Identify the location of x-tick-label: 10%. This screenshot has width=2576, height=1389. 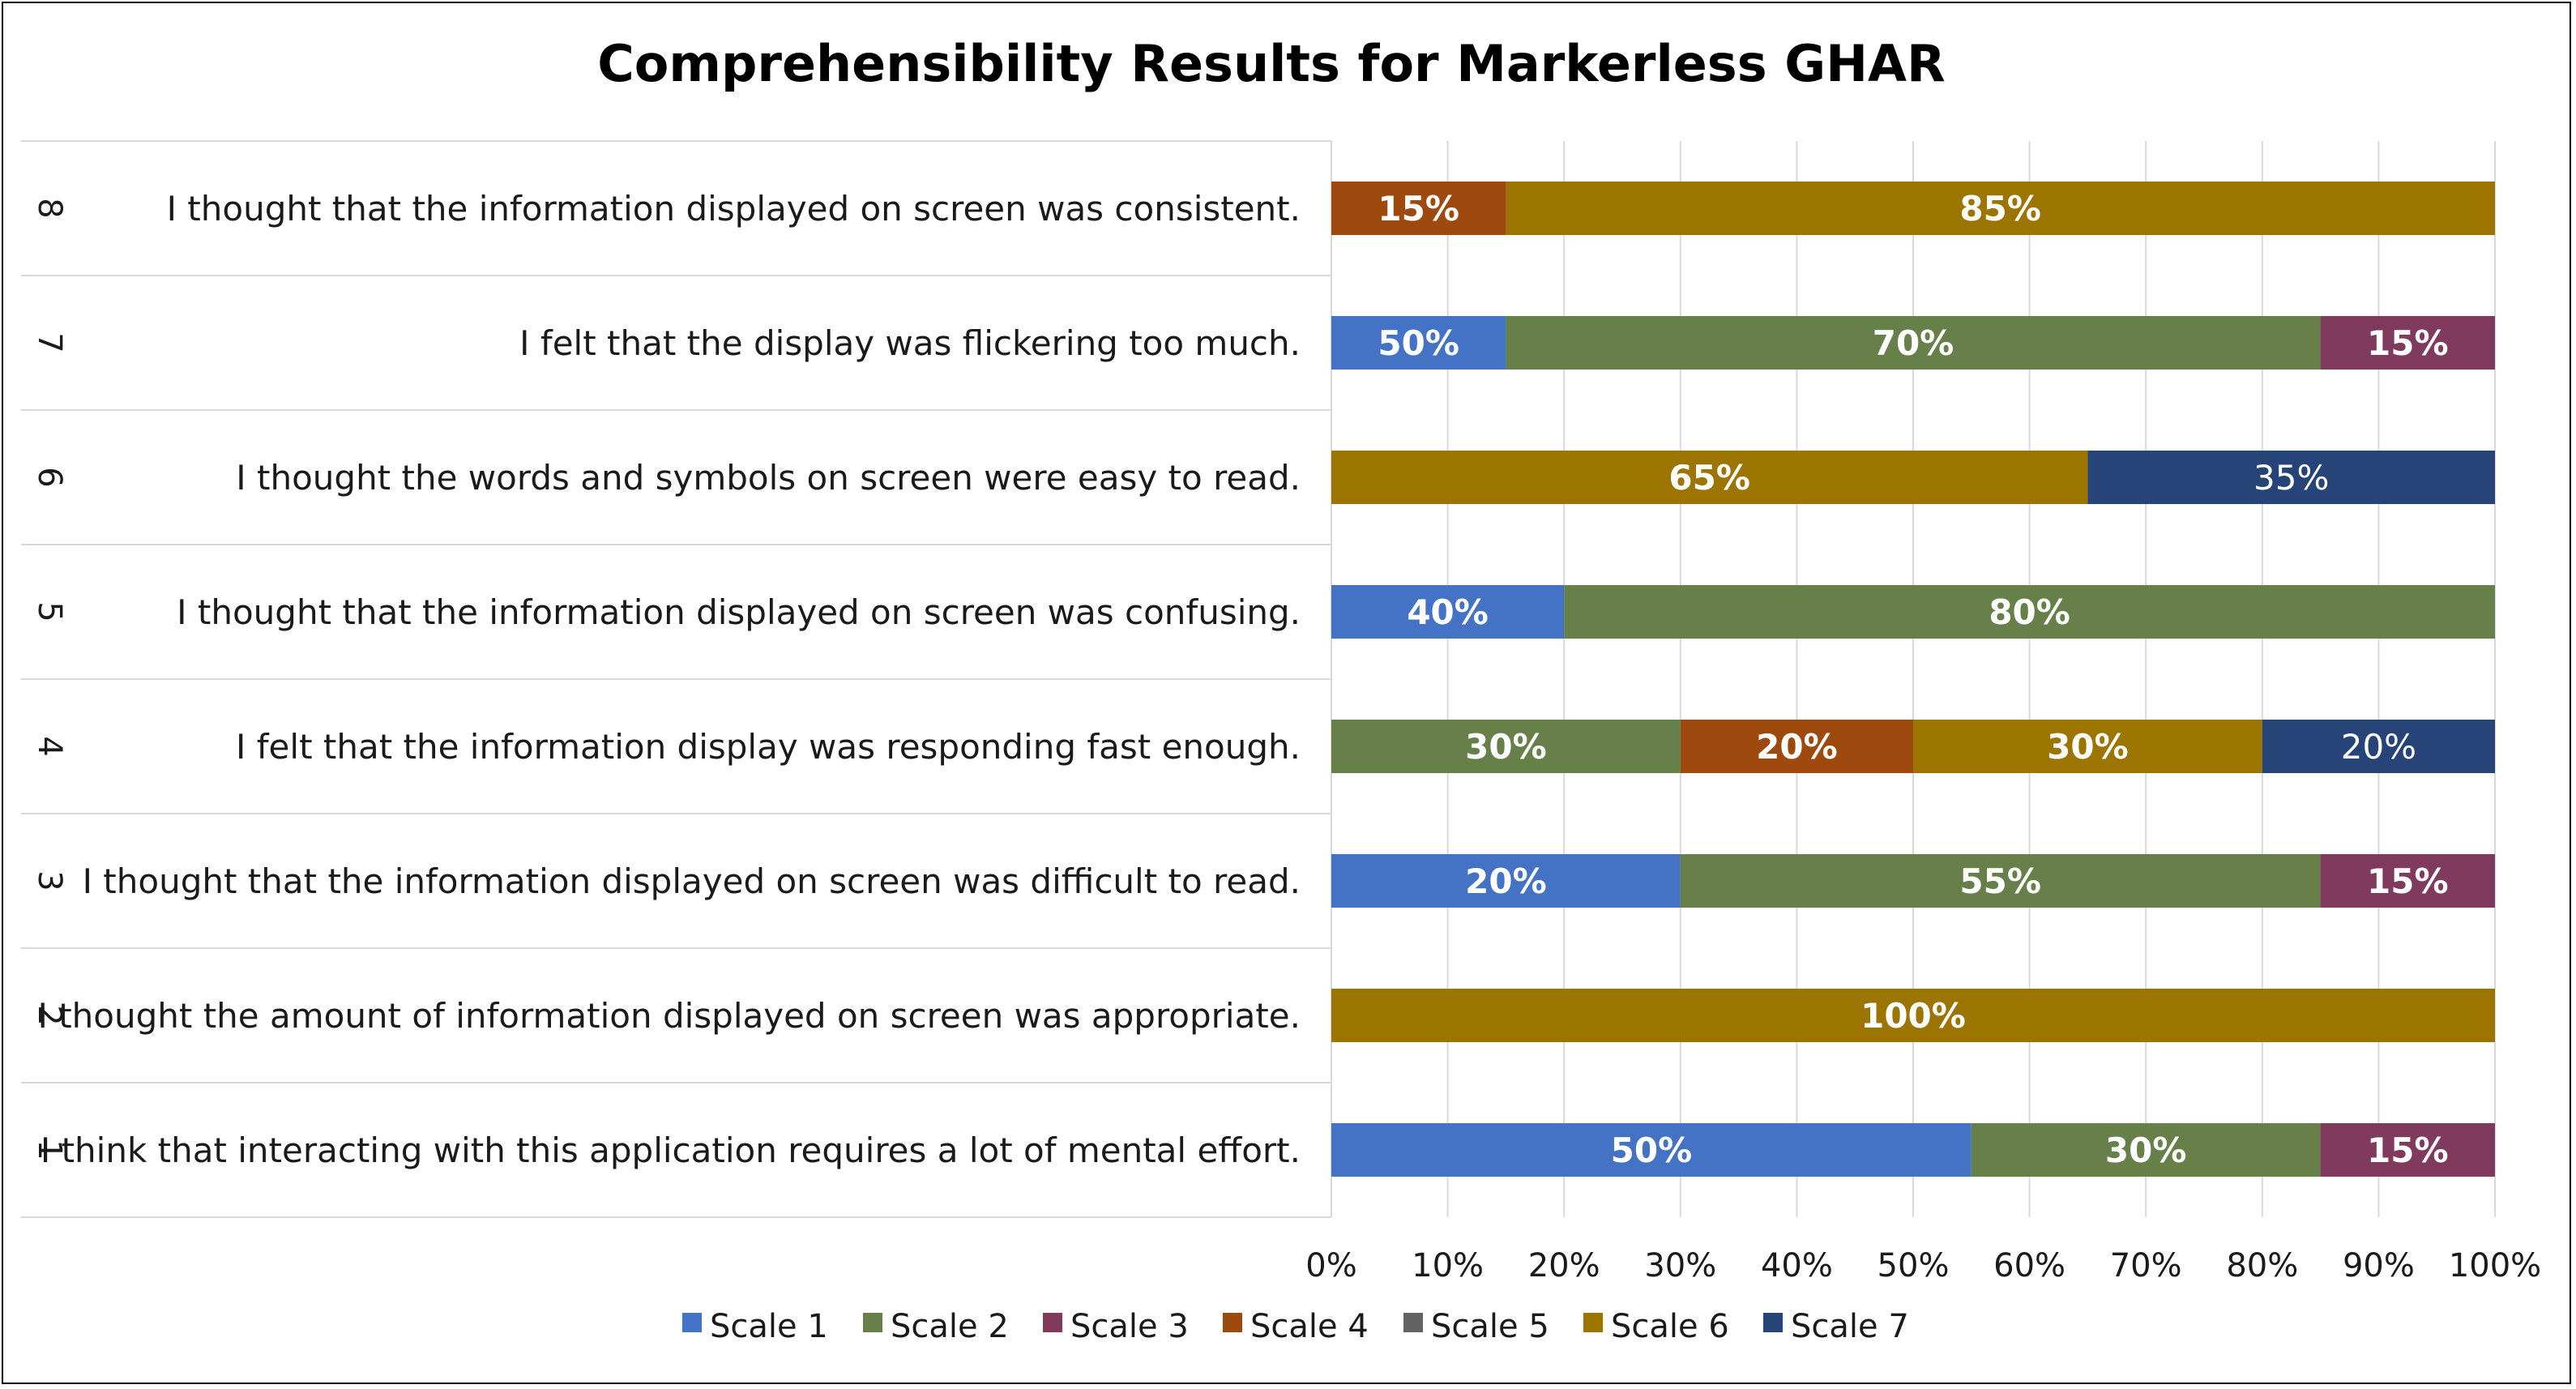
(1448, 1265).